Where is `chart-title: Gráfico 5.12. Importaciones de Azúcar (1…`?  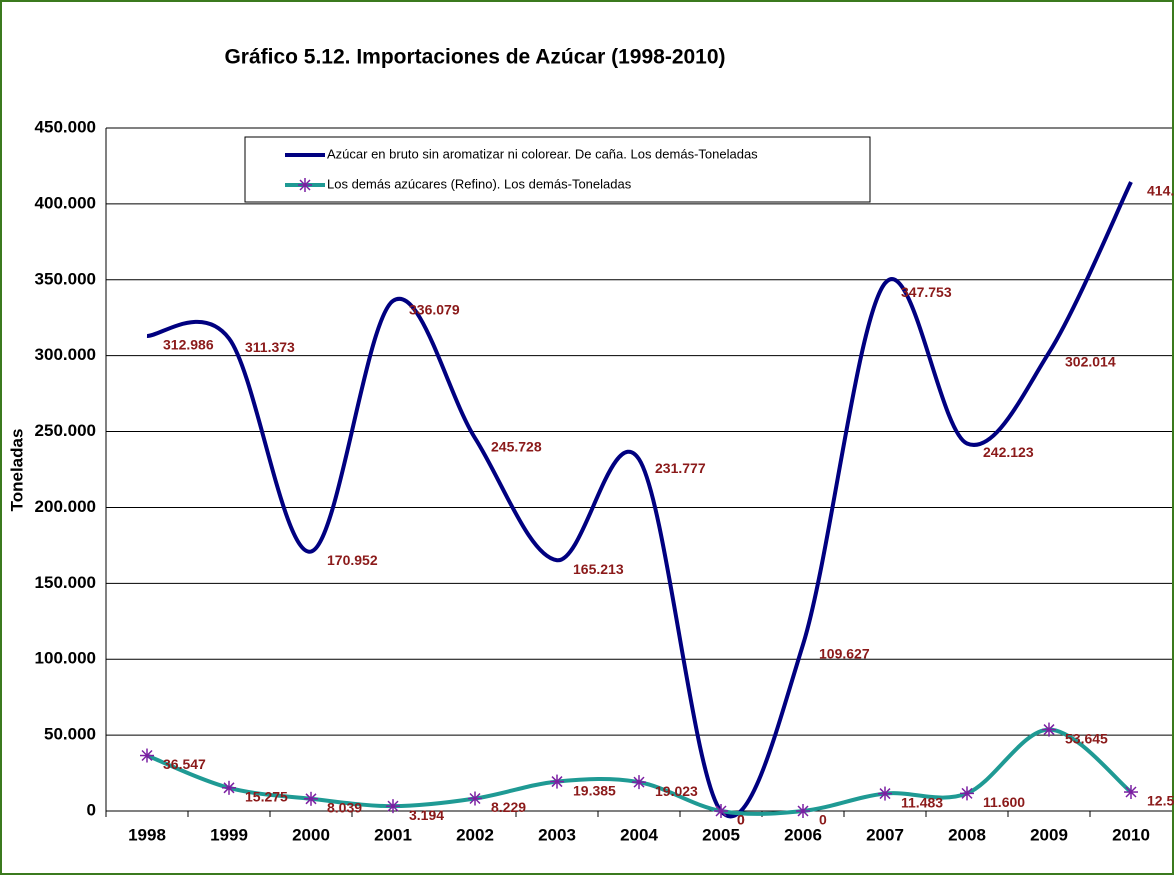 chart-title: Gráfico 5.12. Importaciones de Azúcar (1… is located at coordinates (474, 57).